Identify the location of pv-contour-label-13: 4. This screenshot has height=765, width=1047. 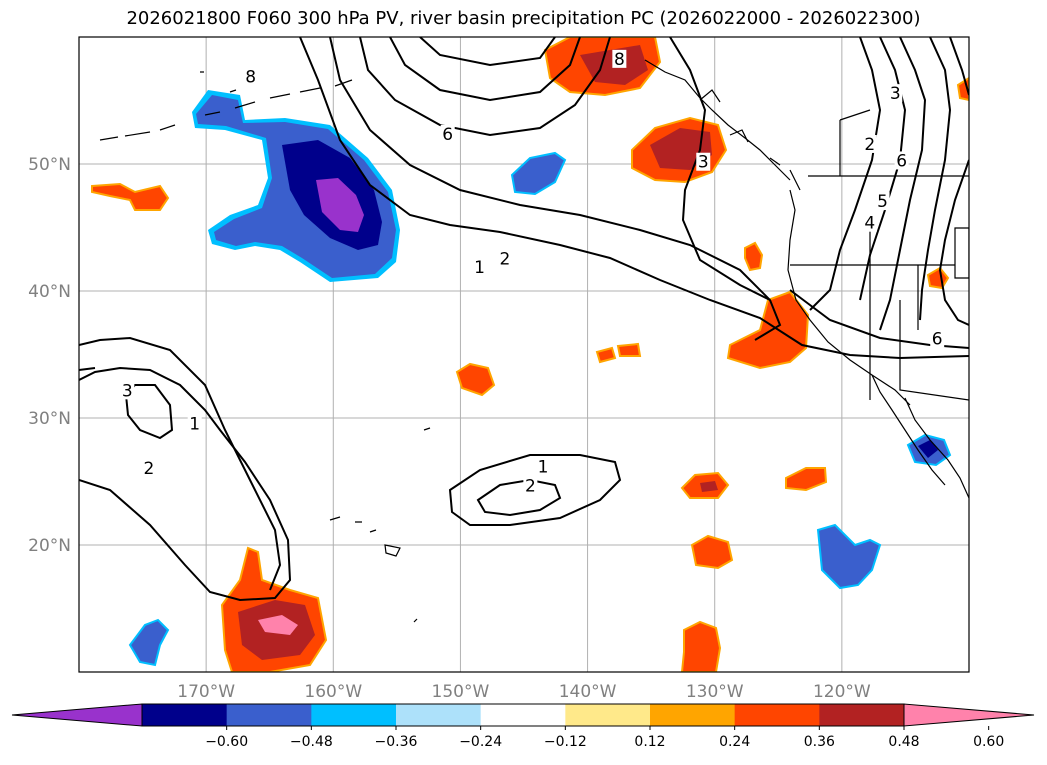
(869, 224).